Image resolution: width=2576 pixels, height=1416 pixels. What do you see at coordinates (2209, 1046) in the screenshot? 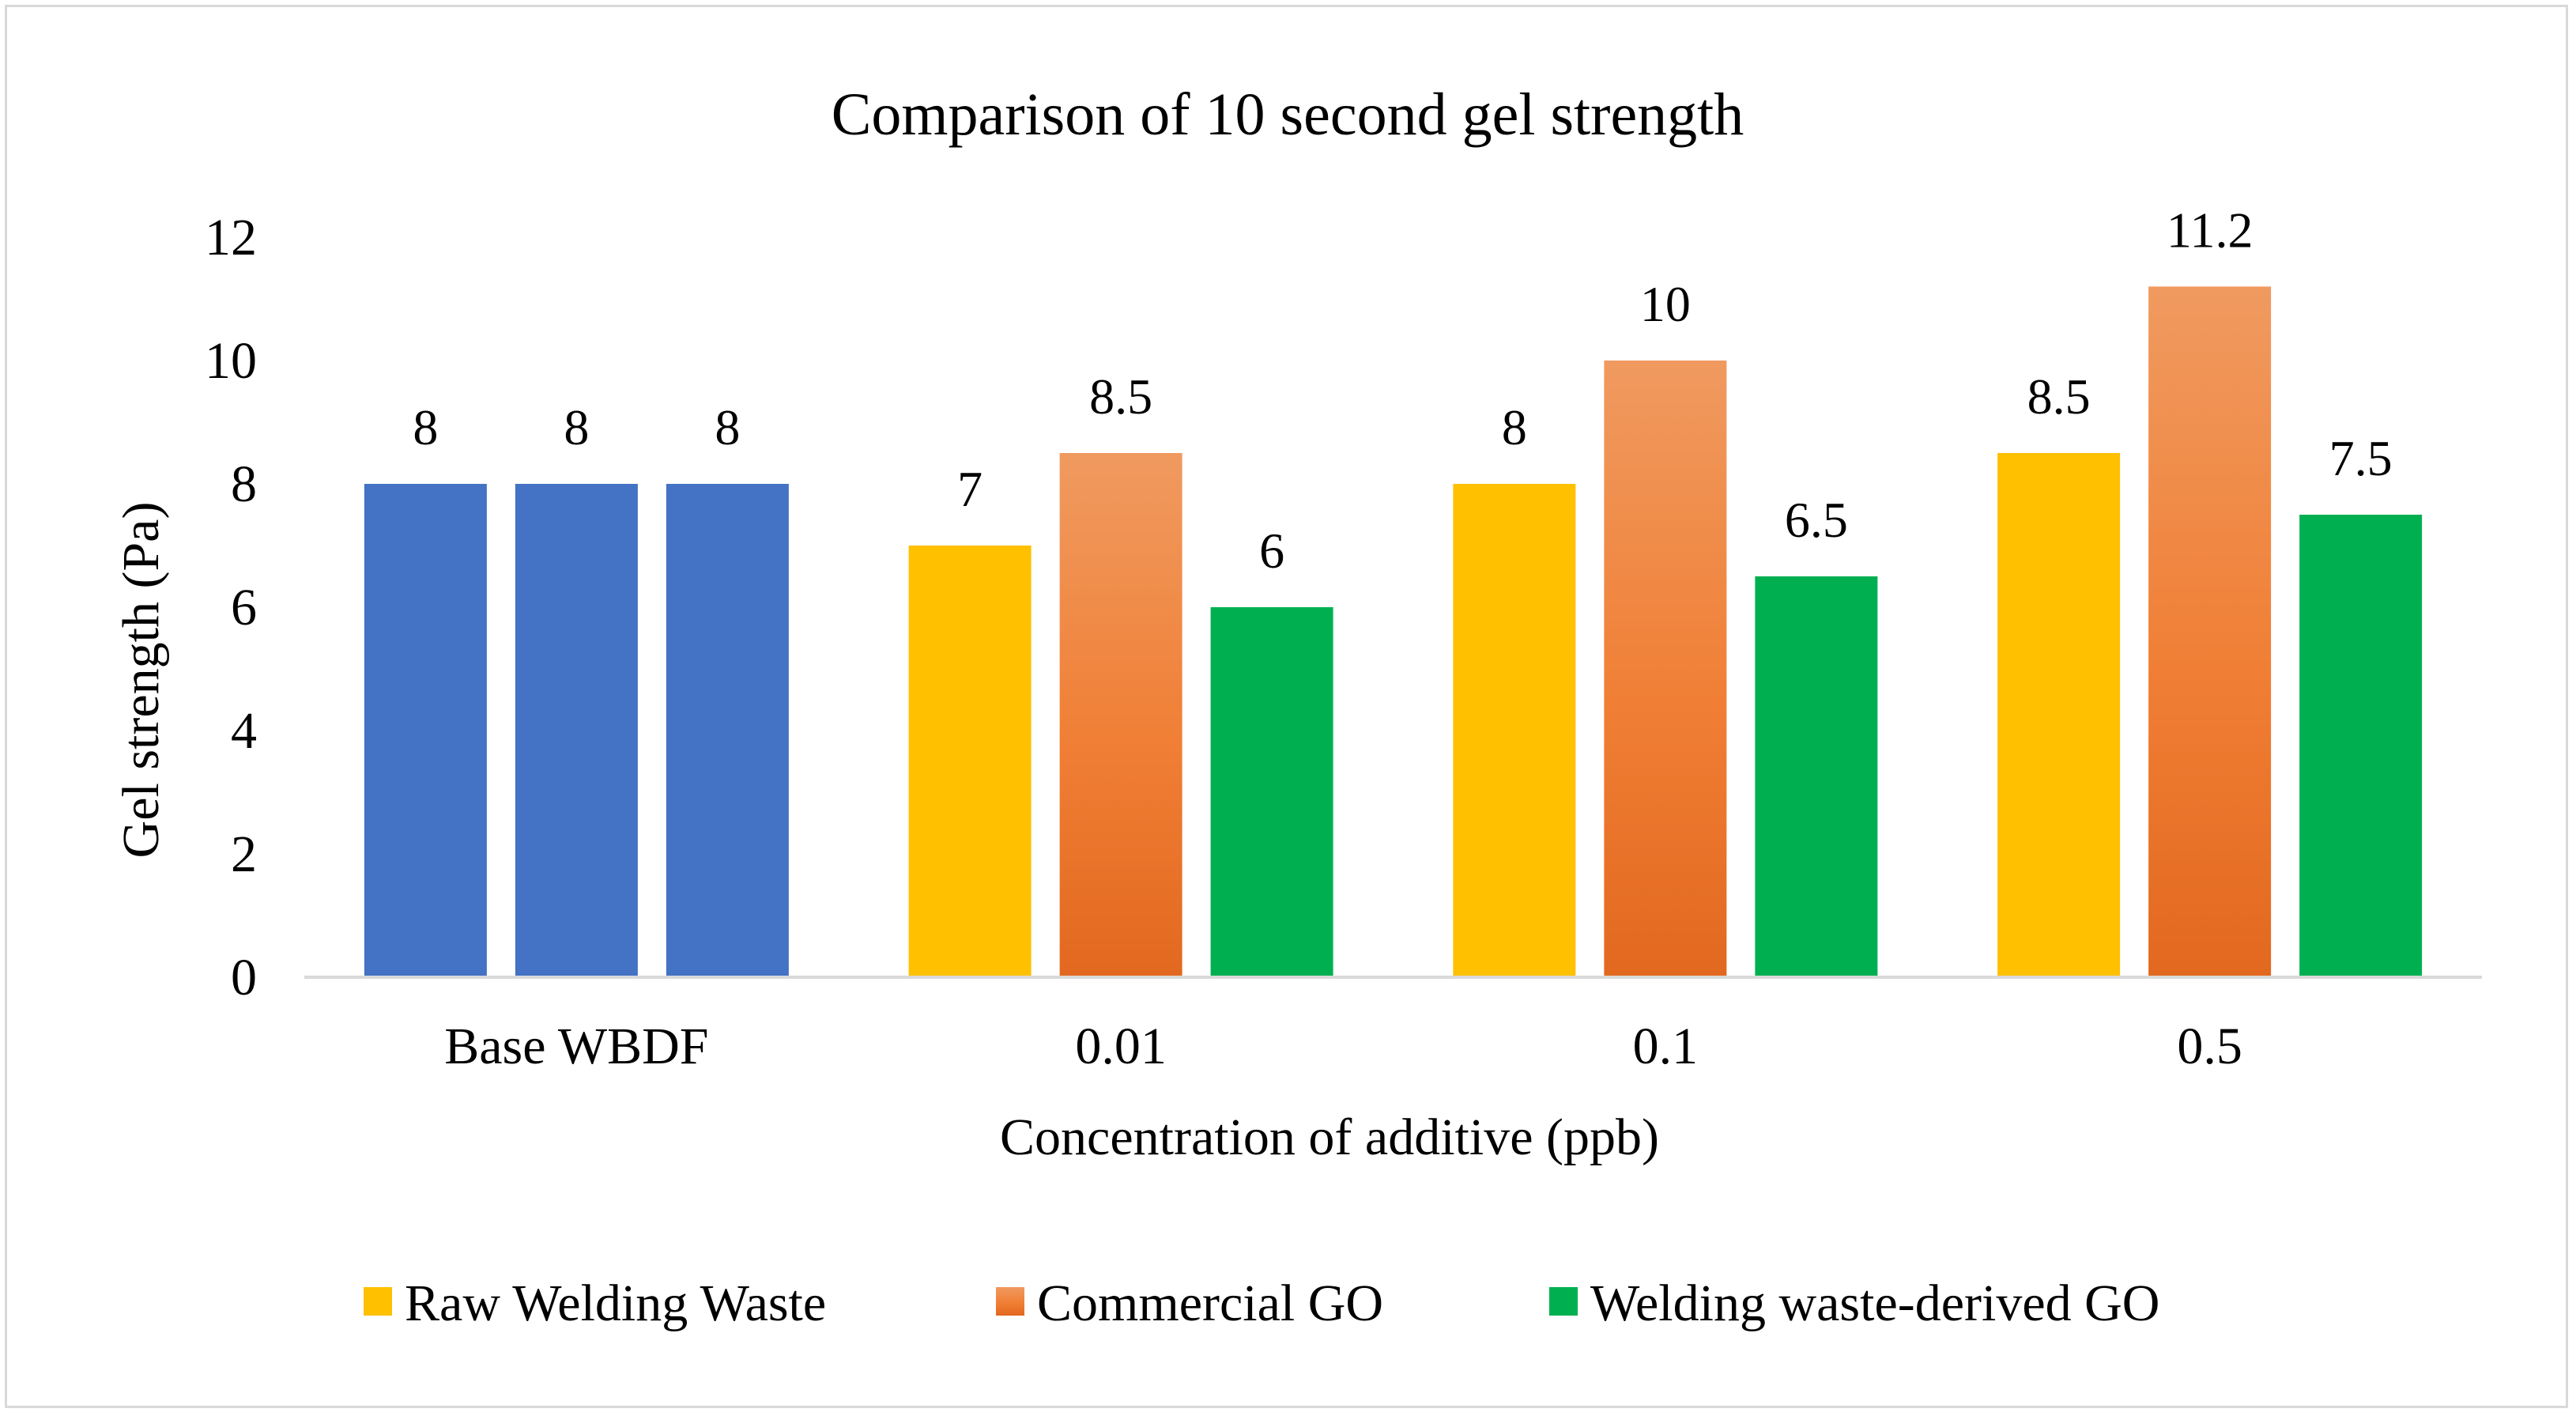
I see `x-tick-label: 0.5` at bounding box center [2209, 1046].